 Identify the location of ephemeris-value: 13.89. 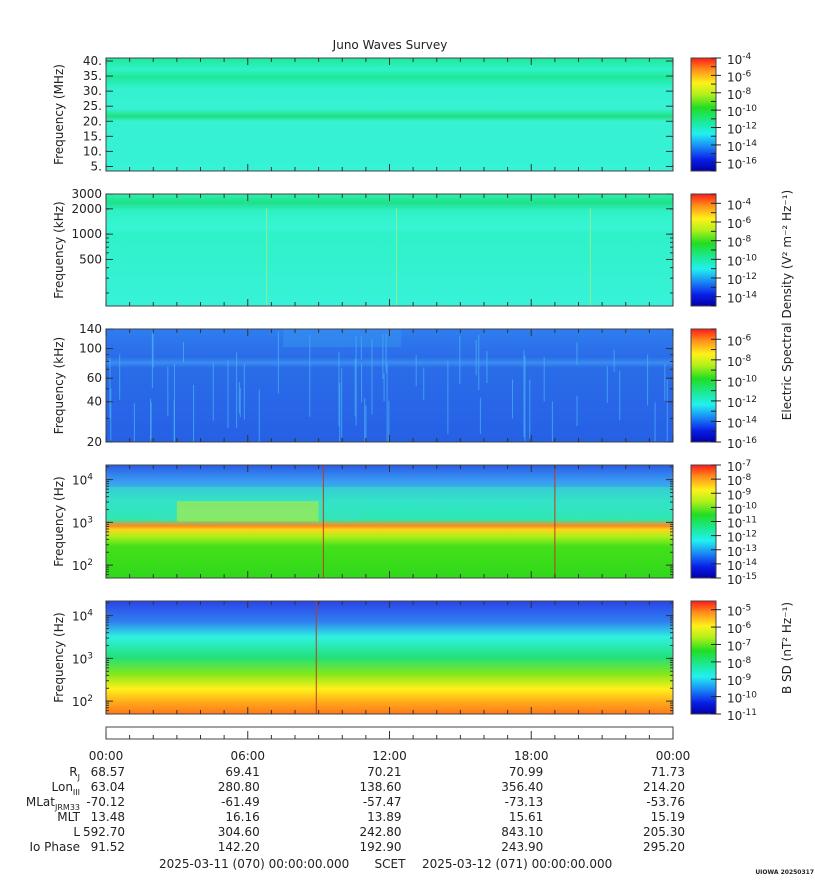
(384, 817).